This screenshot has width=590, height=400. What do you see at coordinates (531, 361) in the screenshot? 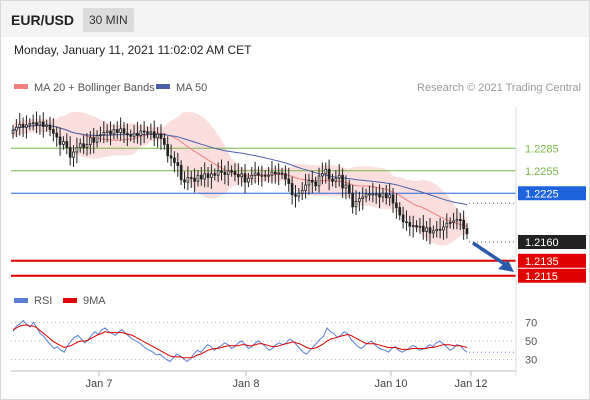
I see `rsi-tick-30: 30` at bounding box center [531, 361].